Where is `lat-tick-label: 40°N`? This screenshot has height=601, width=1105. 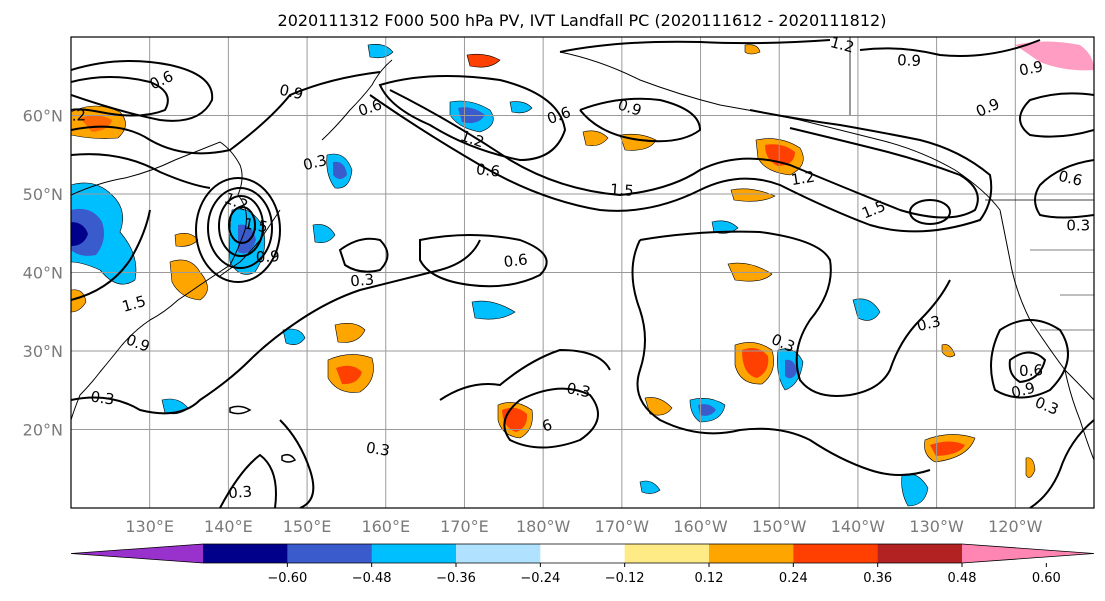
lat-tick-label: 40°N is located at coordinates (43, 273).